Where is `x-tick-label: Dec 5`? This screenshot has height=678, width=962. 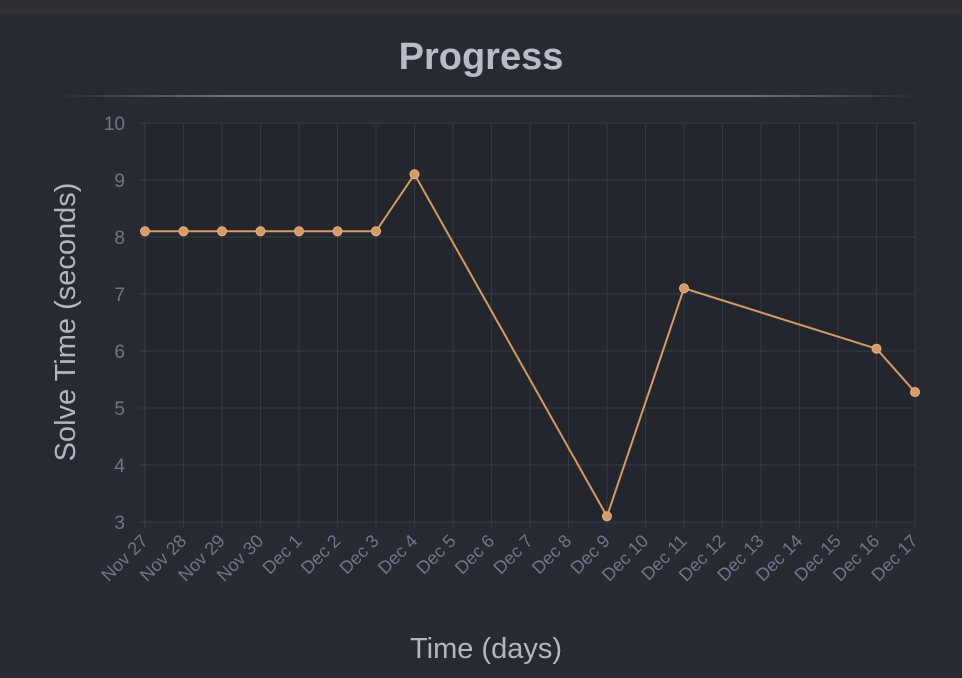
x-tick-label: Dec 5 is located at coordinates (435, 554).